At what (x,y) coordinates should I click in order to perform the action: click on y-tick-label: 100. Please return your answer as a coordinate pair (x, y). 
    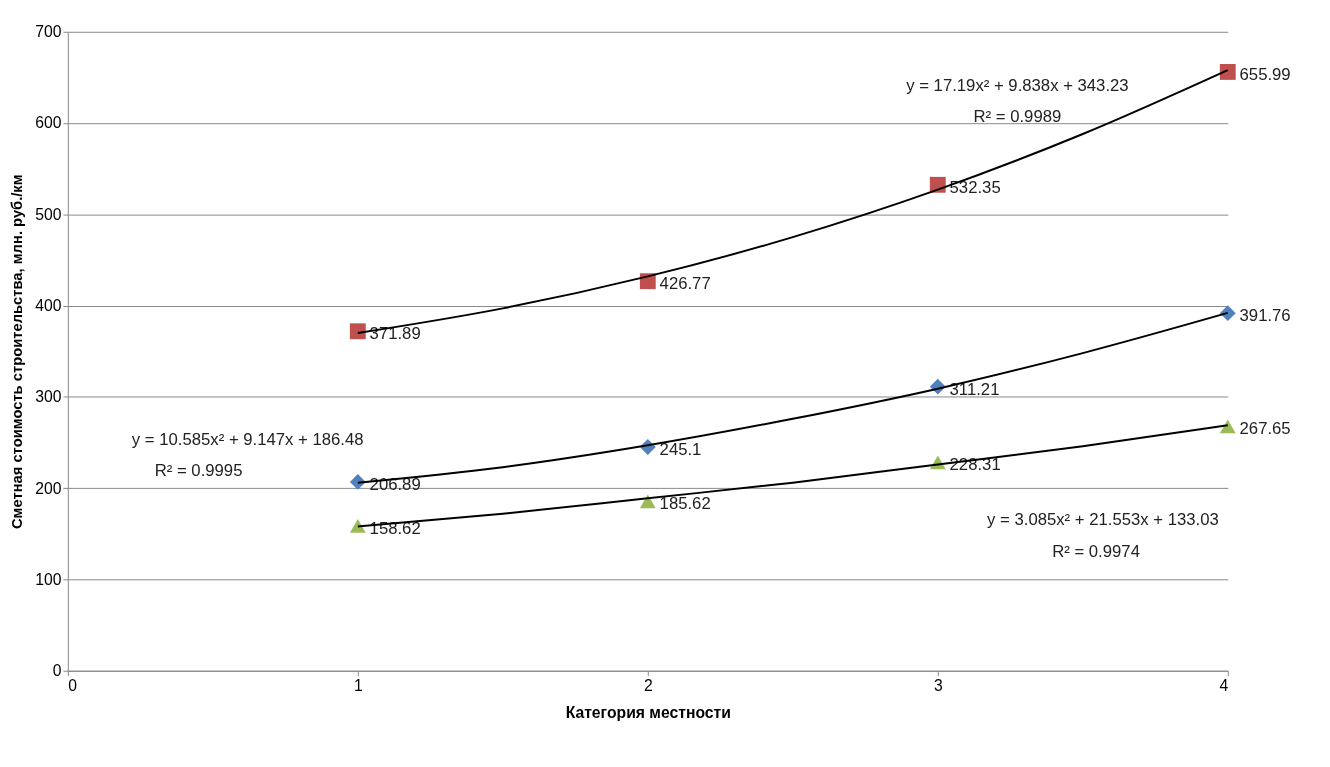
    Looking at the image, I should click on (48, 579).